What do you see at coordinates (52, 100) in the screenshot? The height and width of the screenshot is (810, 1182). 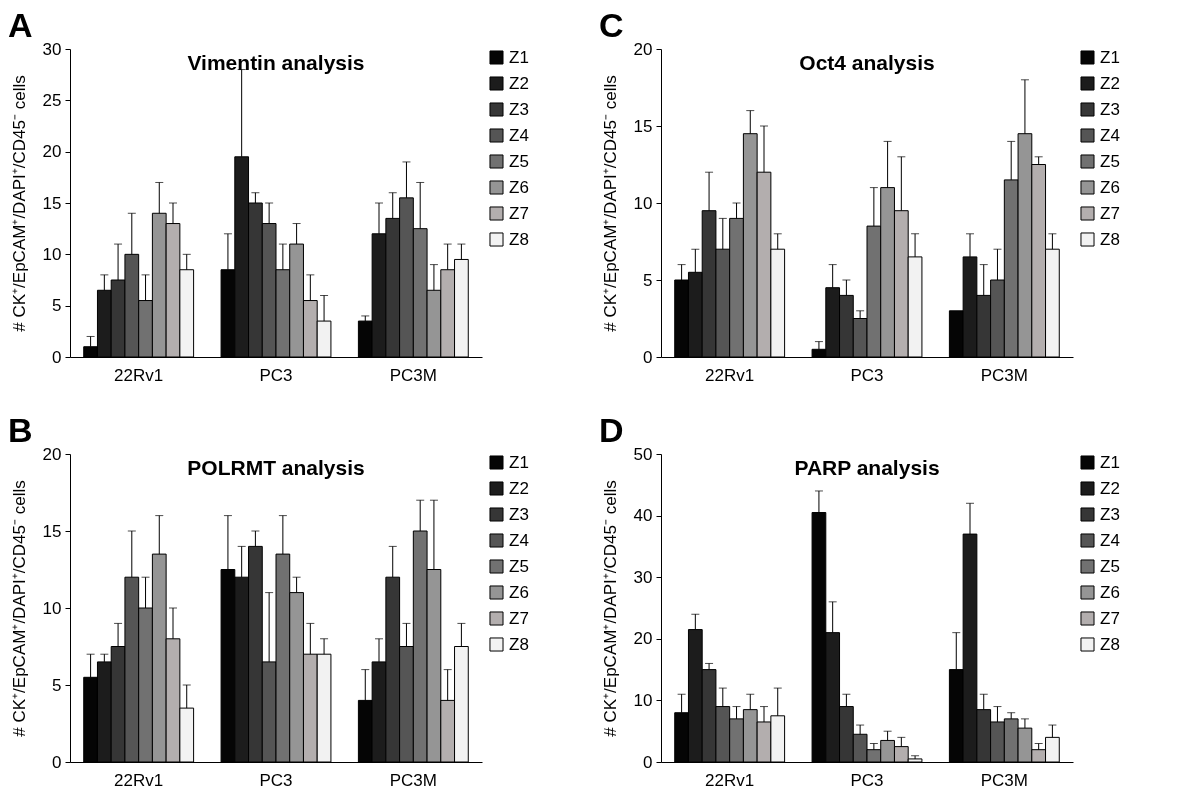 I see `y-tick-label: 25` at bounding box center [52, 100].